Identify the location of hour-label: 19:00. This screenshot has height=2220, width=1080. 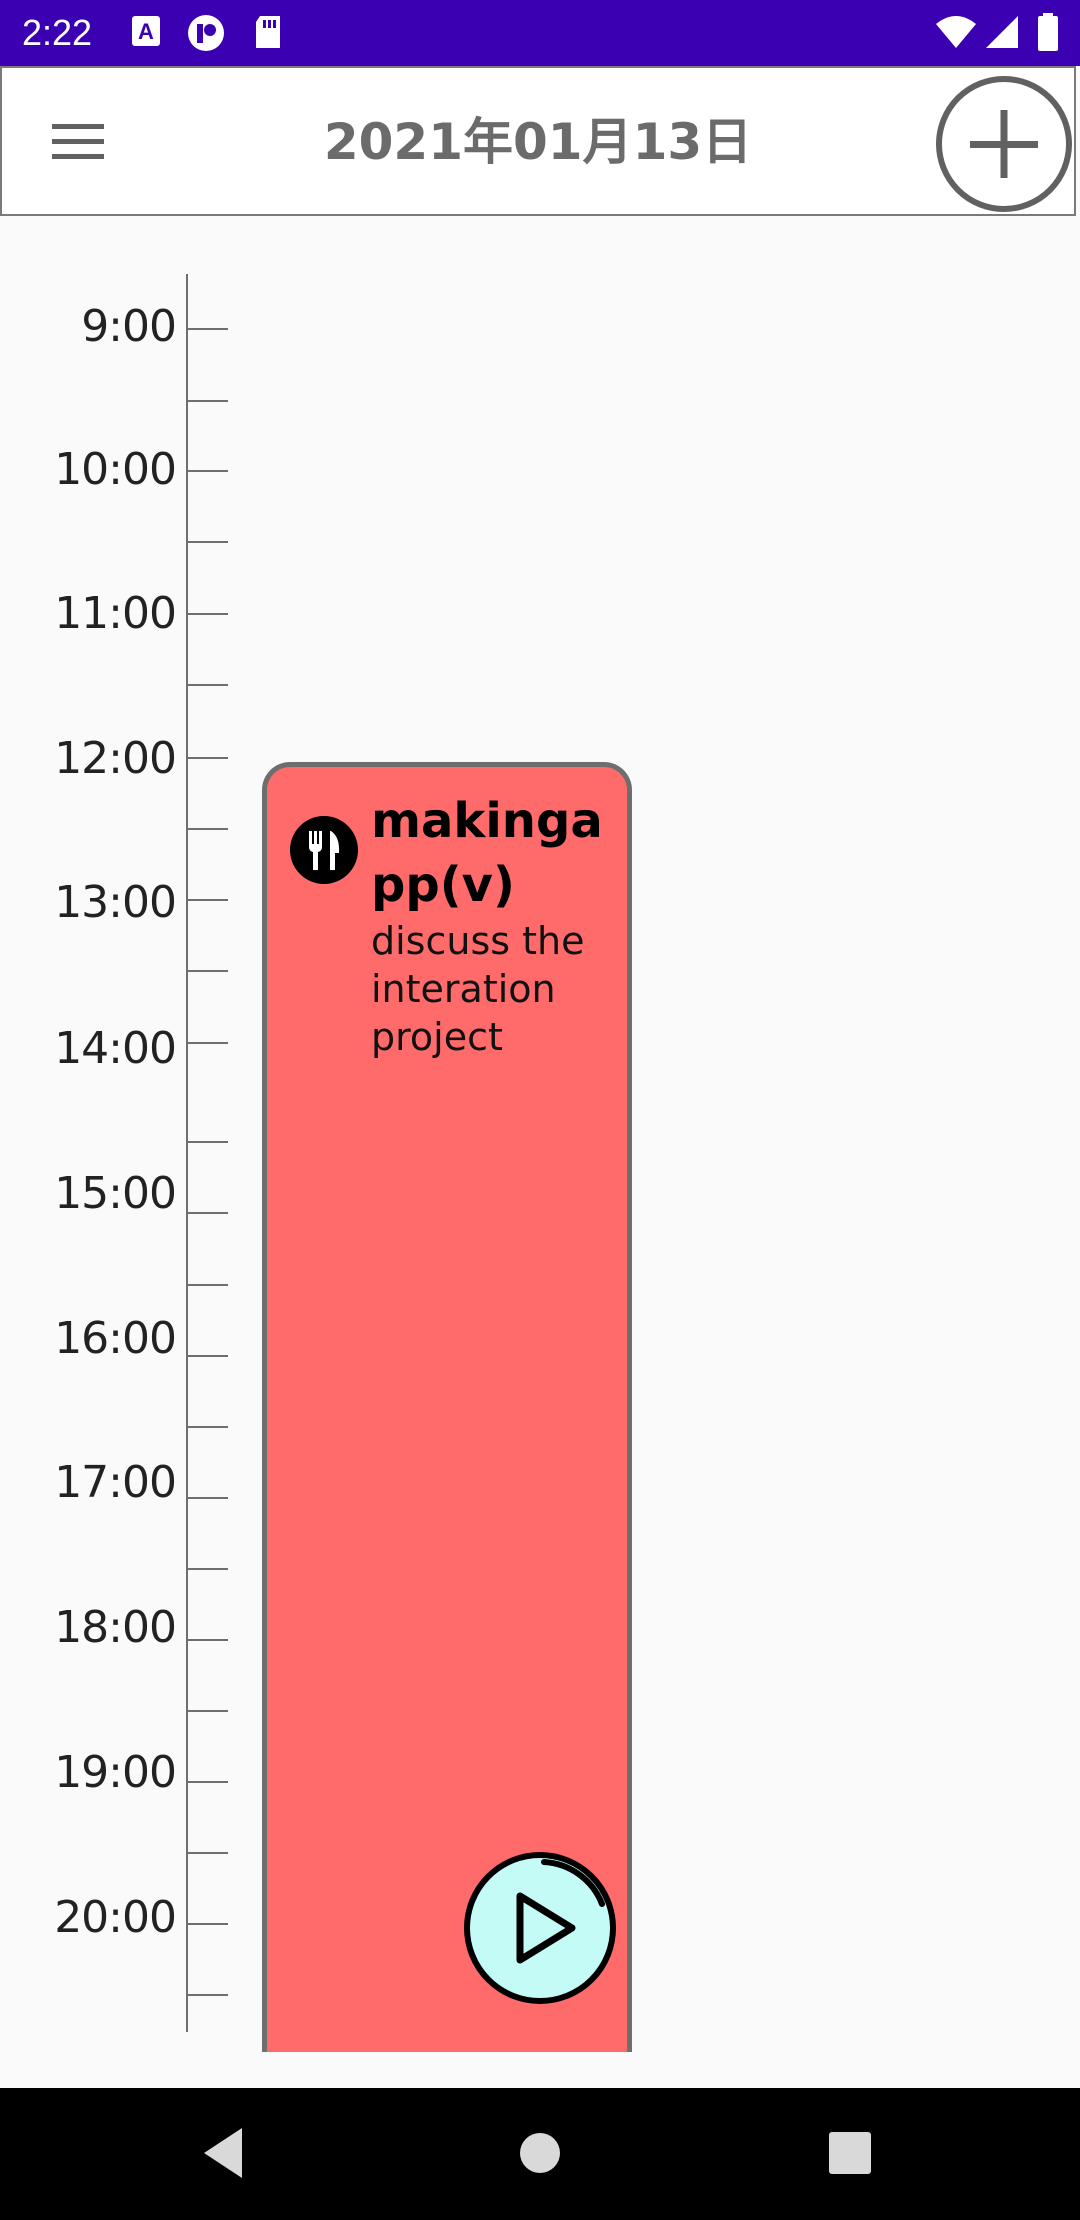
(115, 1772).